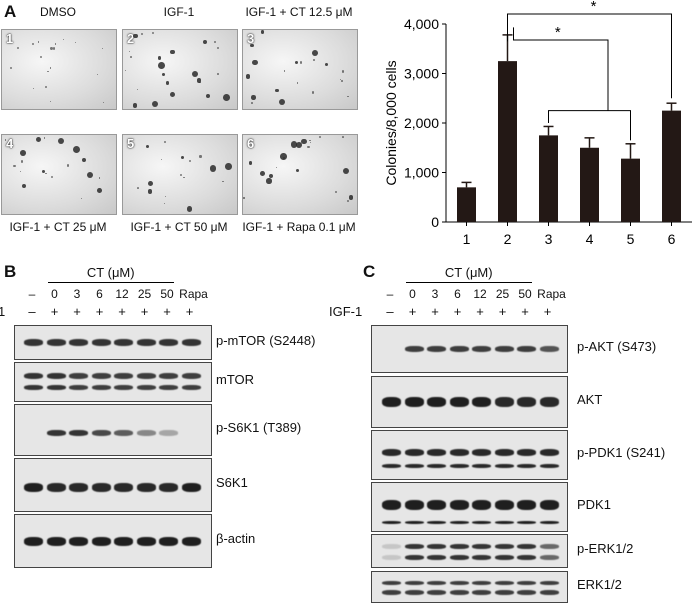 This screenshot has height=603, width=698. Describe the element at coordinates (502, 294) in the screenshot. I see `lane-label: 25` at that location.